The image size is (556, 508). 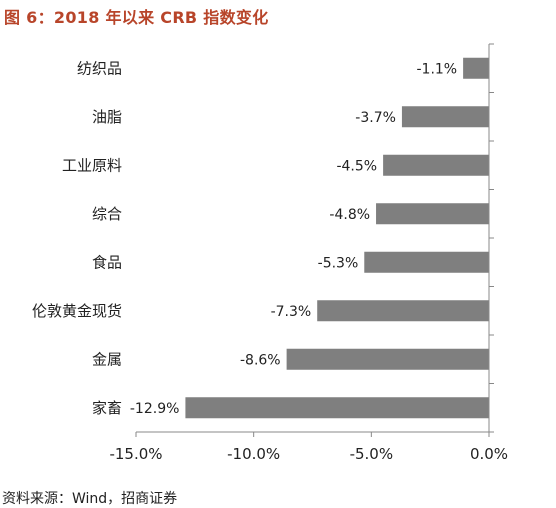 What do you see at coordinates (107, 359) in the screenshot?
I see `category-label-6: 金属` at bounding box center [107, 359].